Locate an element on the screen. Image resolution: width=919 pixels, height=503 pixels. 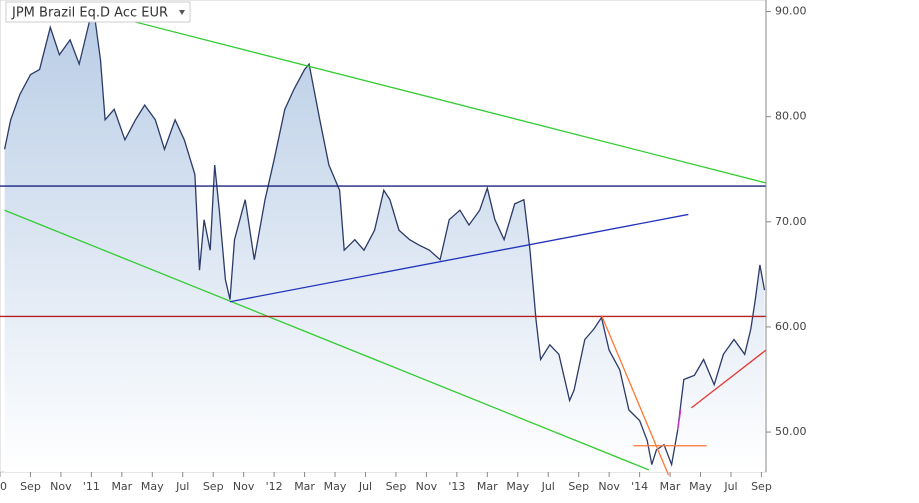
y-tick-label: 50.00 is located at coordinates (791, 431).